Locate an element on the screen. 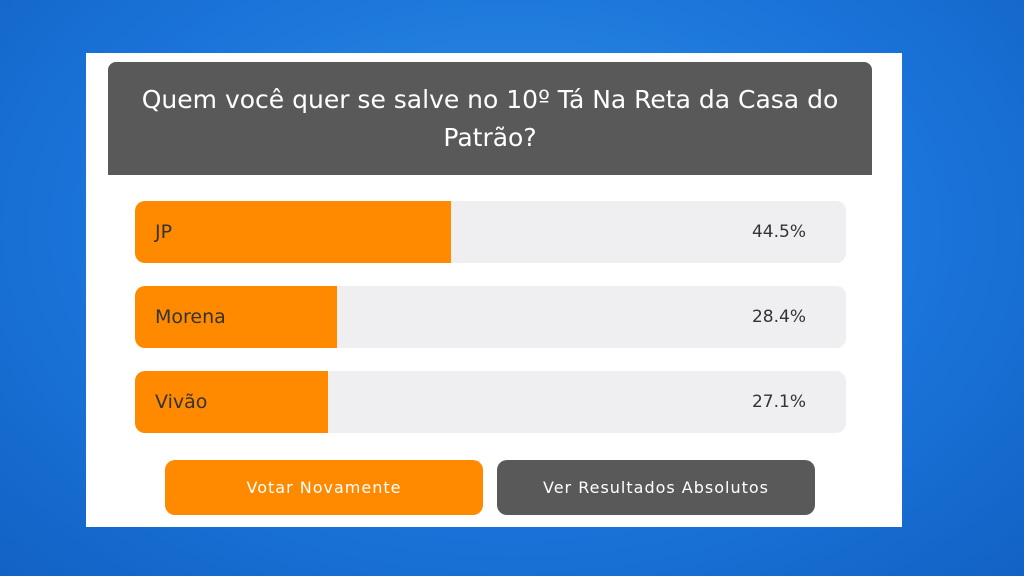  vote-again-button: Votar Novamente is located at coordinates (324, 487).